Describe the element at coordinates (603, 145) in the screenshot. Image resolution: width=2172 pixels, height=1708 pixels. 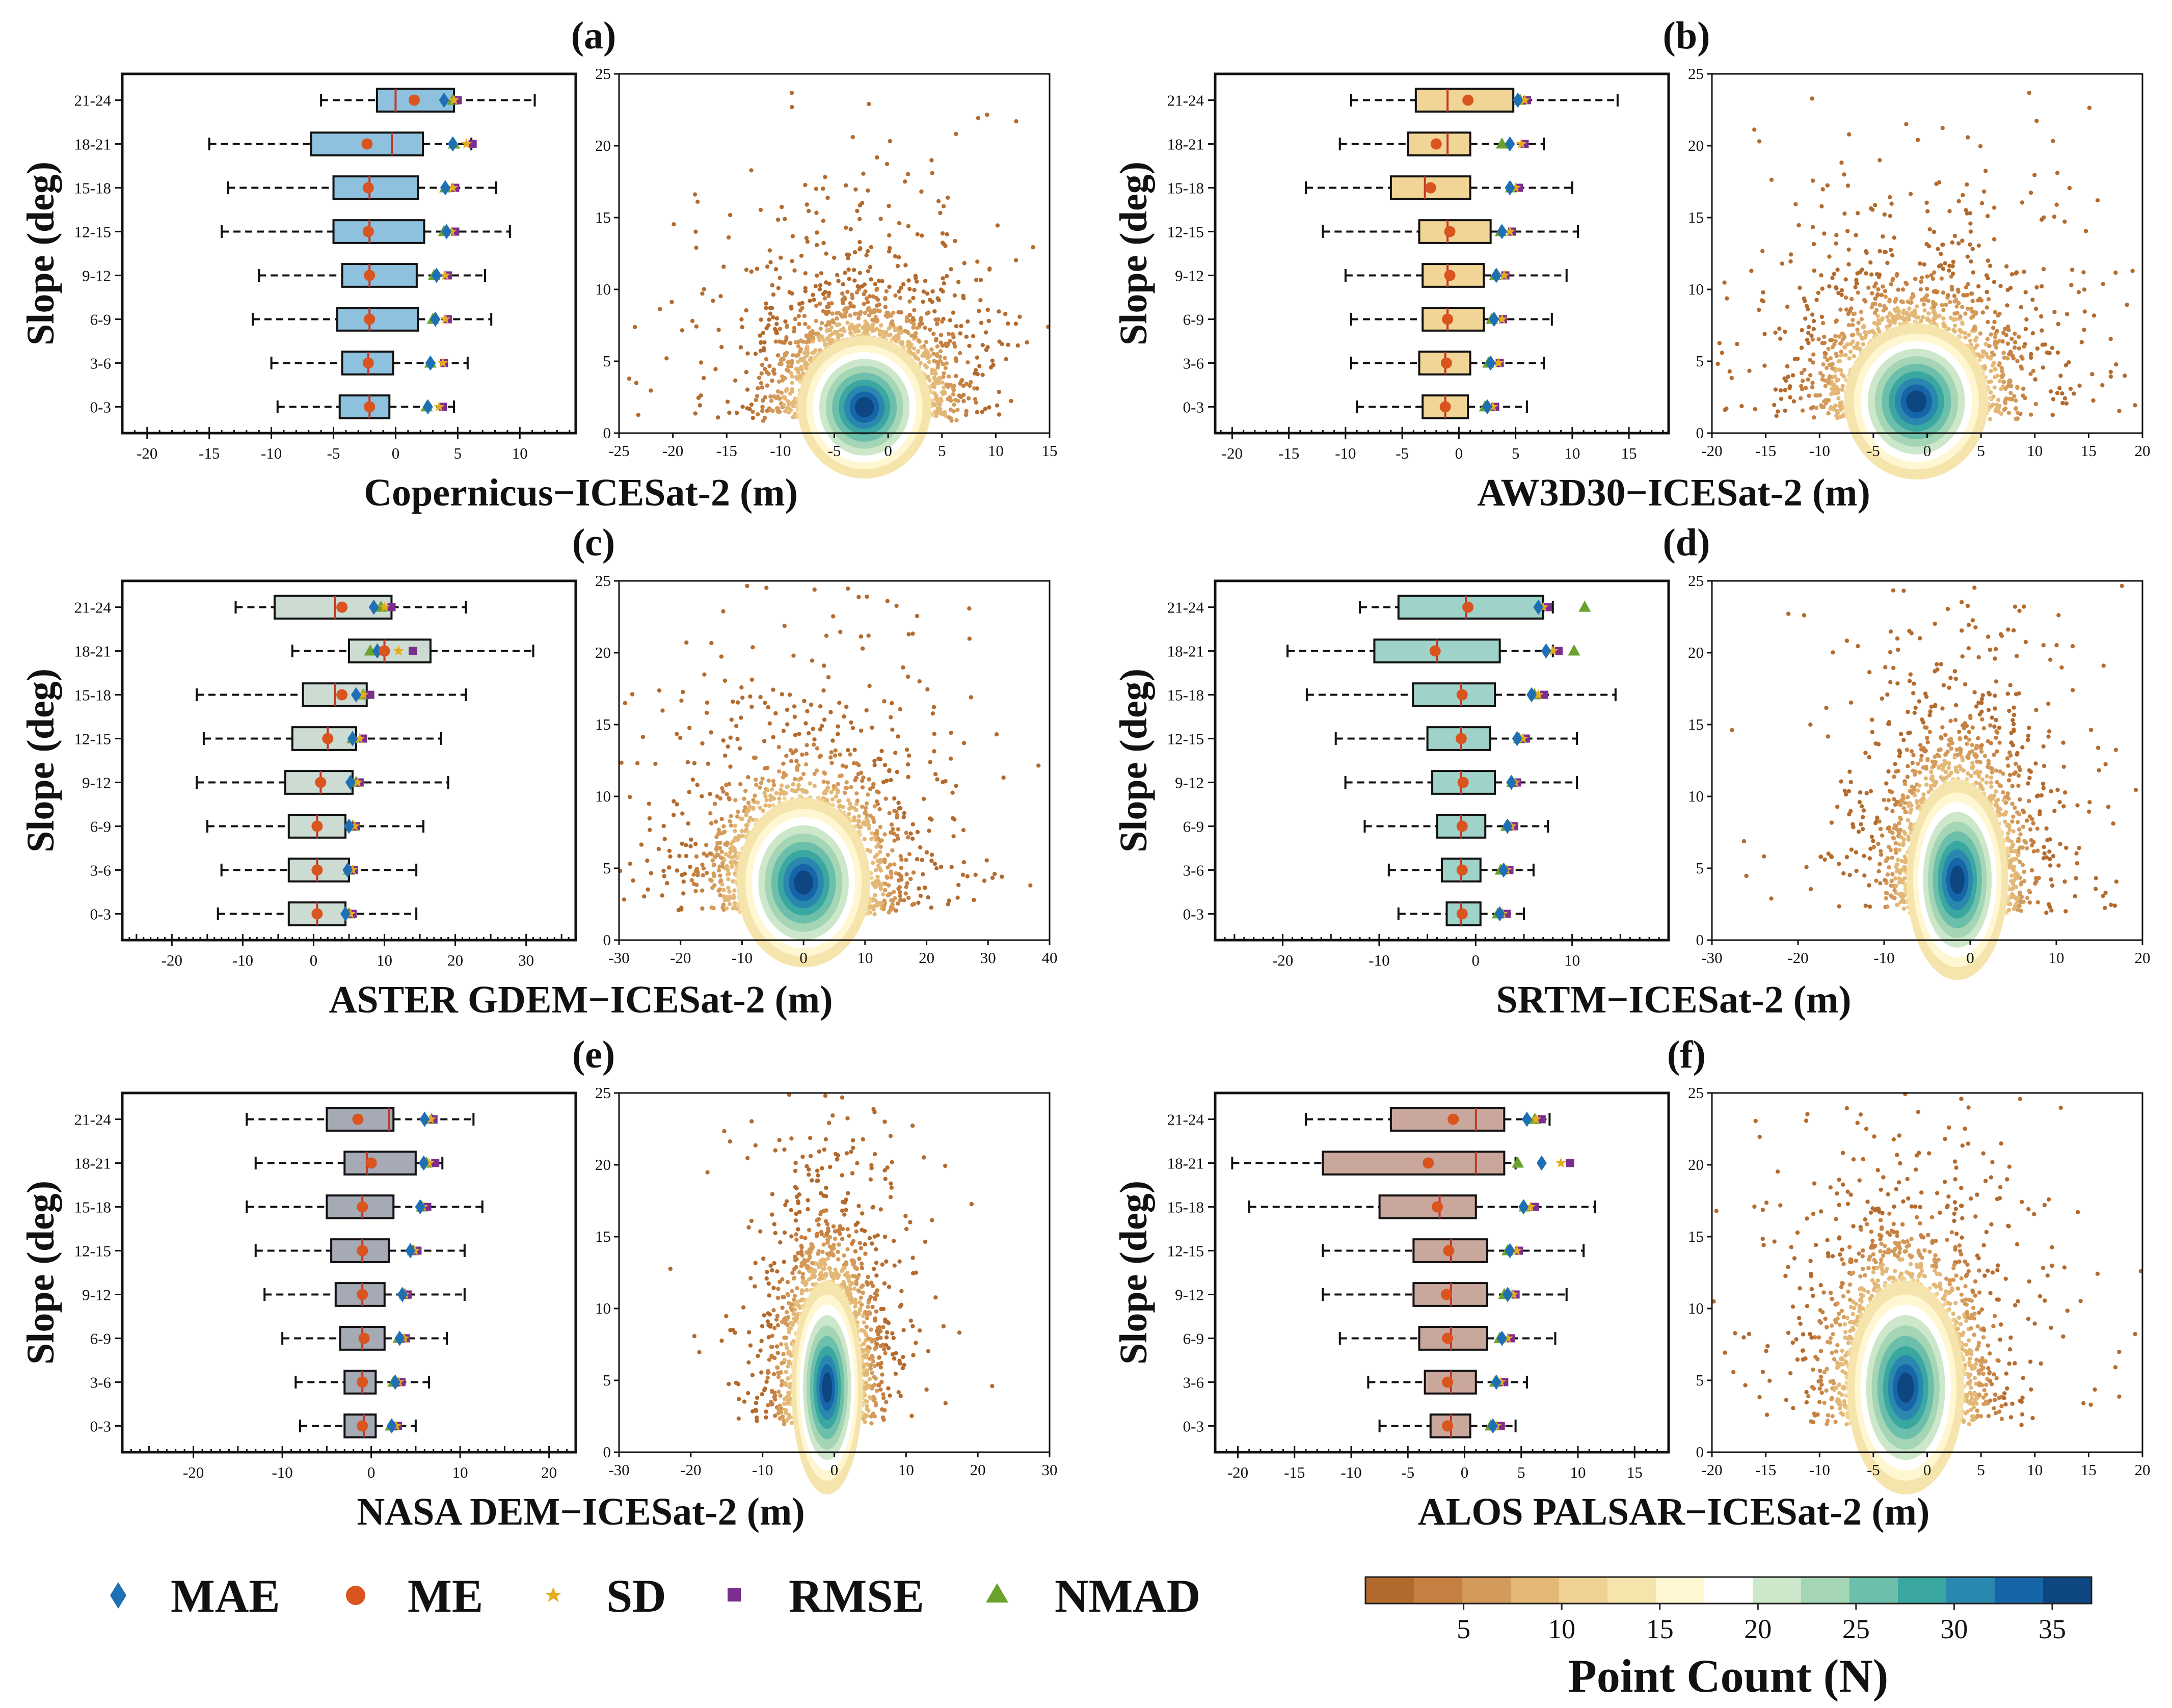
I see `scatter-y-tick-label: 20` at that location.